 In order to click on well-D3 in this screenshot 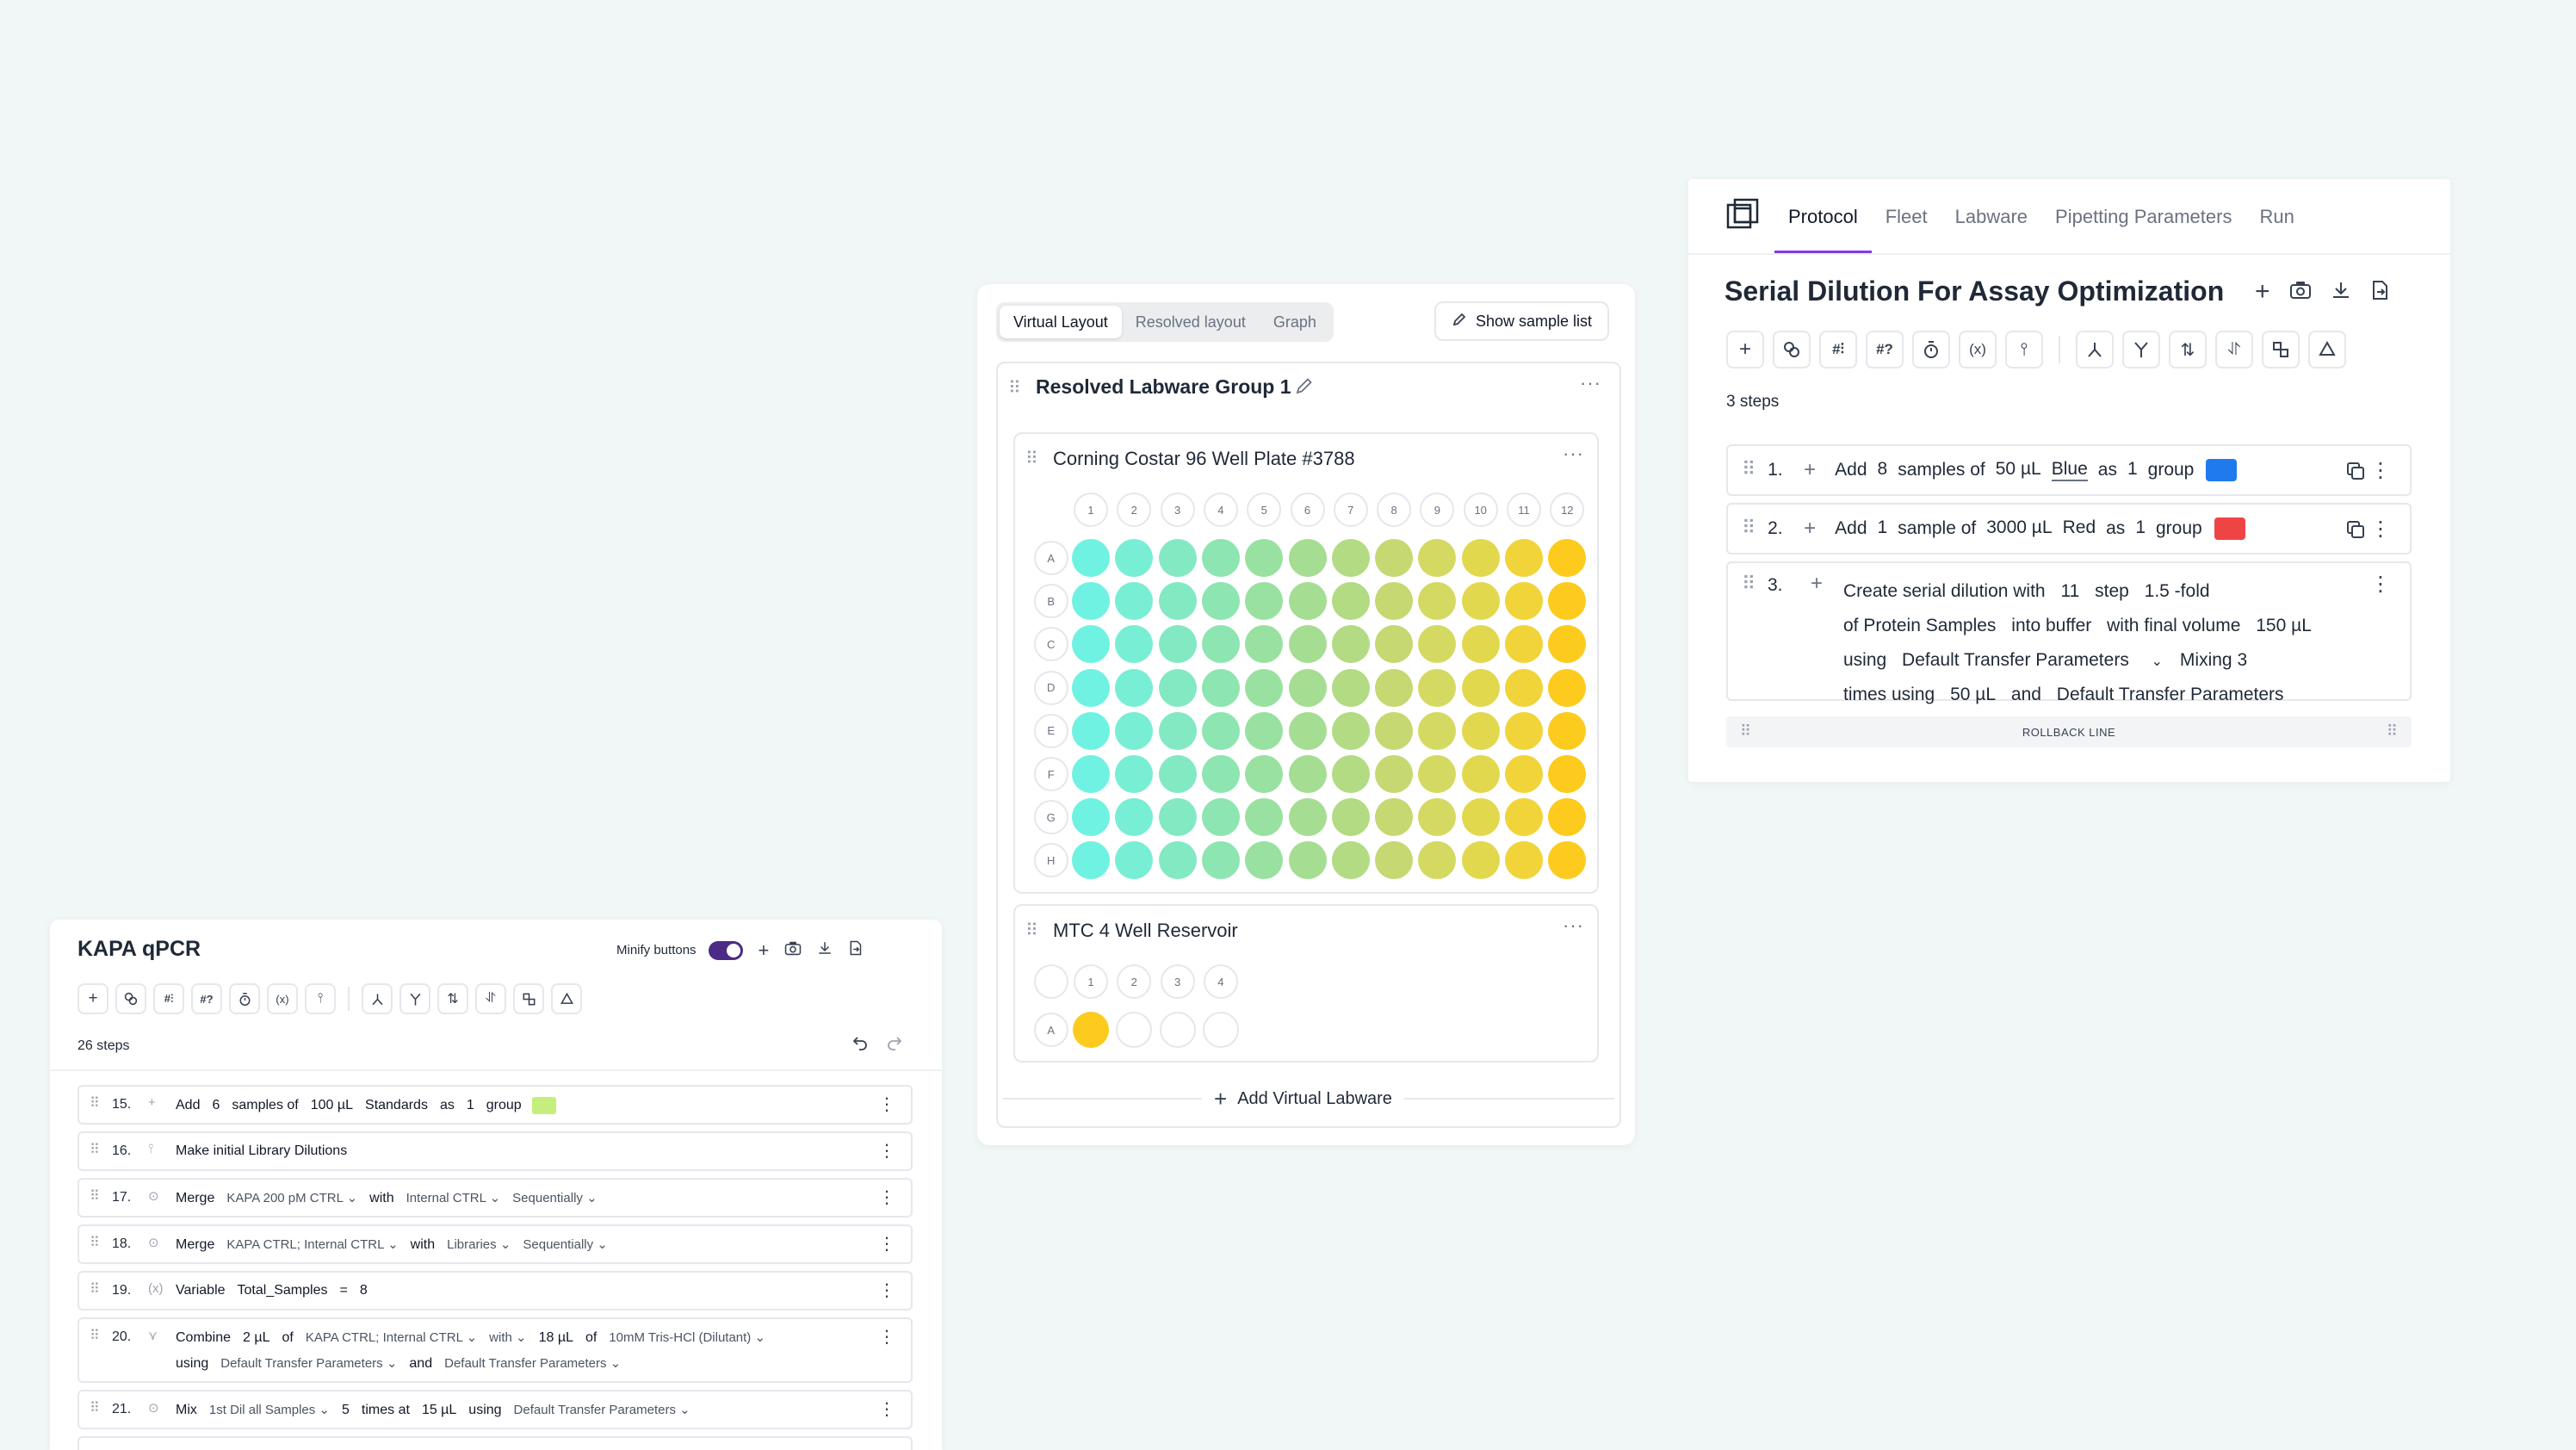, I will do `click(1177, 687)`.